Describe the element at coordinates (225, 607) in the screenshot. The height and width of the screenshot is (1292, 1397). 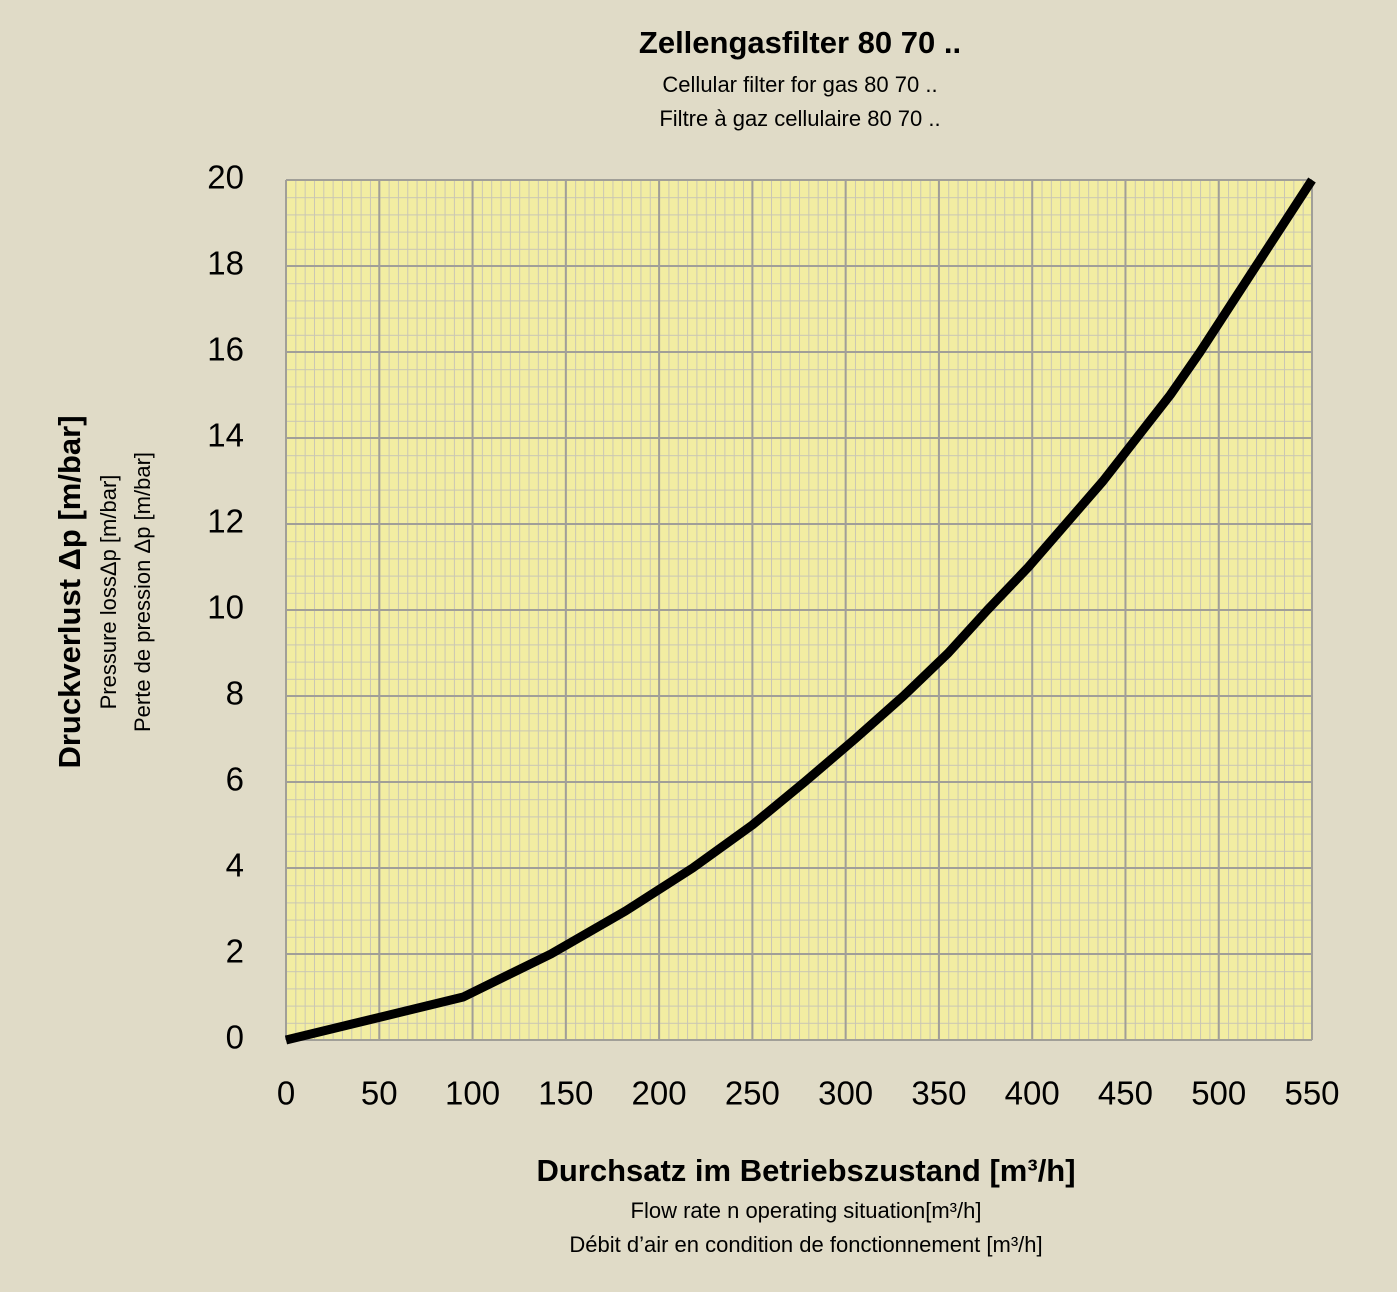
I see `y-tick-label: 10` at that location.